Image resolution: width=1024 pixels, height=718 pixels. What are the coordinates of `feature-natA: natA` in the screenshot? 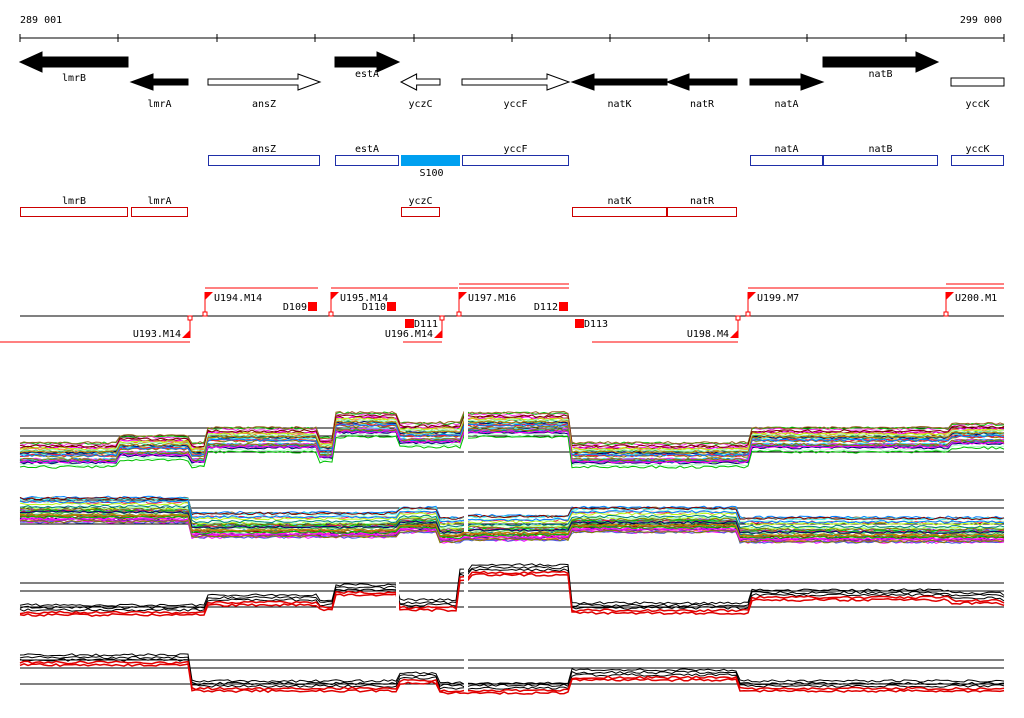 It's located at (786, 155).